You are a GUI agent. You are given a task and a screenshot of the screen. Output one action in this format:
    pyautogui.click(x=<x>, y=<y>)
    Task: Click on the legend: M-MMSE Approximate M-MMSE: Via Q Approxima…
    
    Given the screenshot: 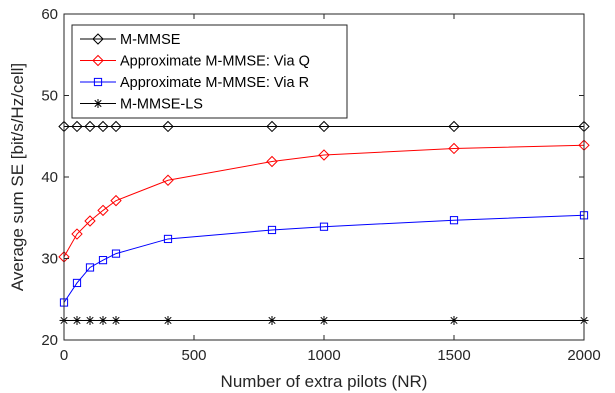 What is the action you would take?
    pyautogui.click(x=209, y=71)
    